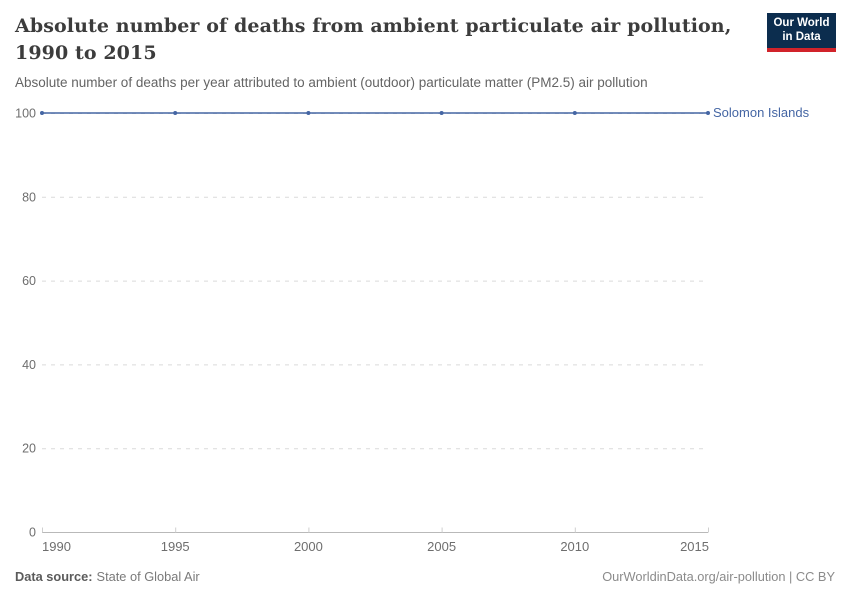  What do you see at coordinates (801, 37) in the screenshot?
I see `owid-logo-line2: in Data` at bounding box center [801, 37].